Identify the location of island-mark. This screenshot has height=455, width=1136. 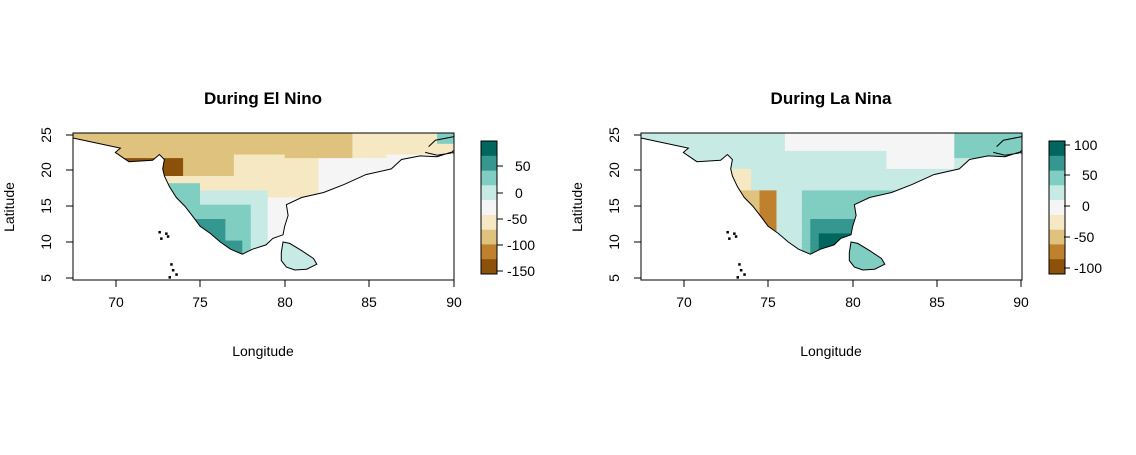
(173, 270).